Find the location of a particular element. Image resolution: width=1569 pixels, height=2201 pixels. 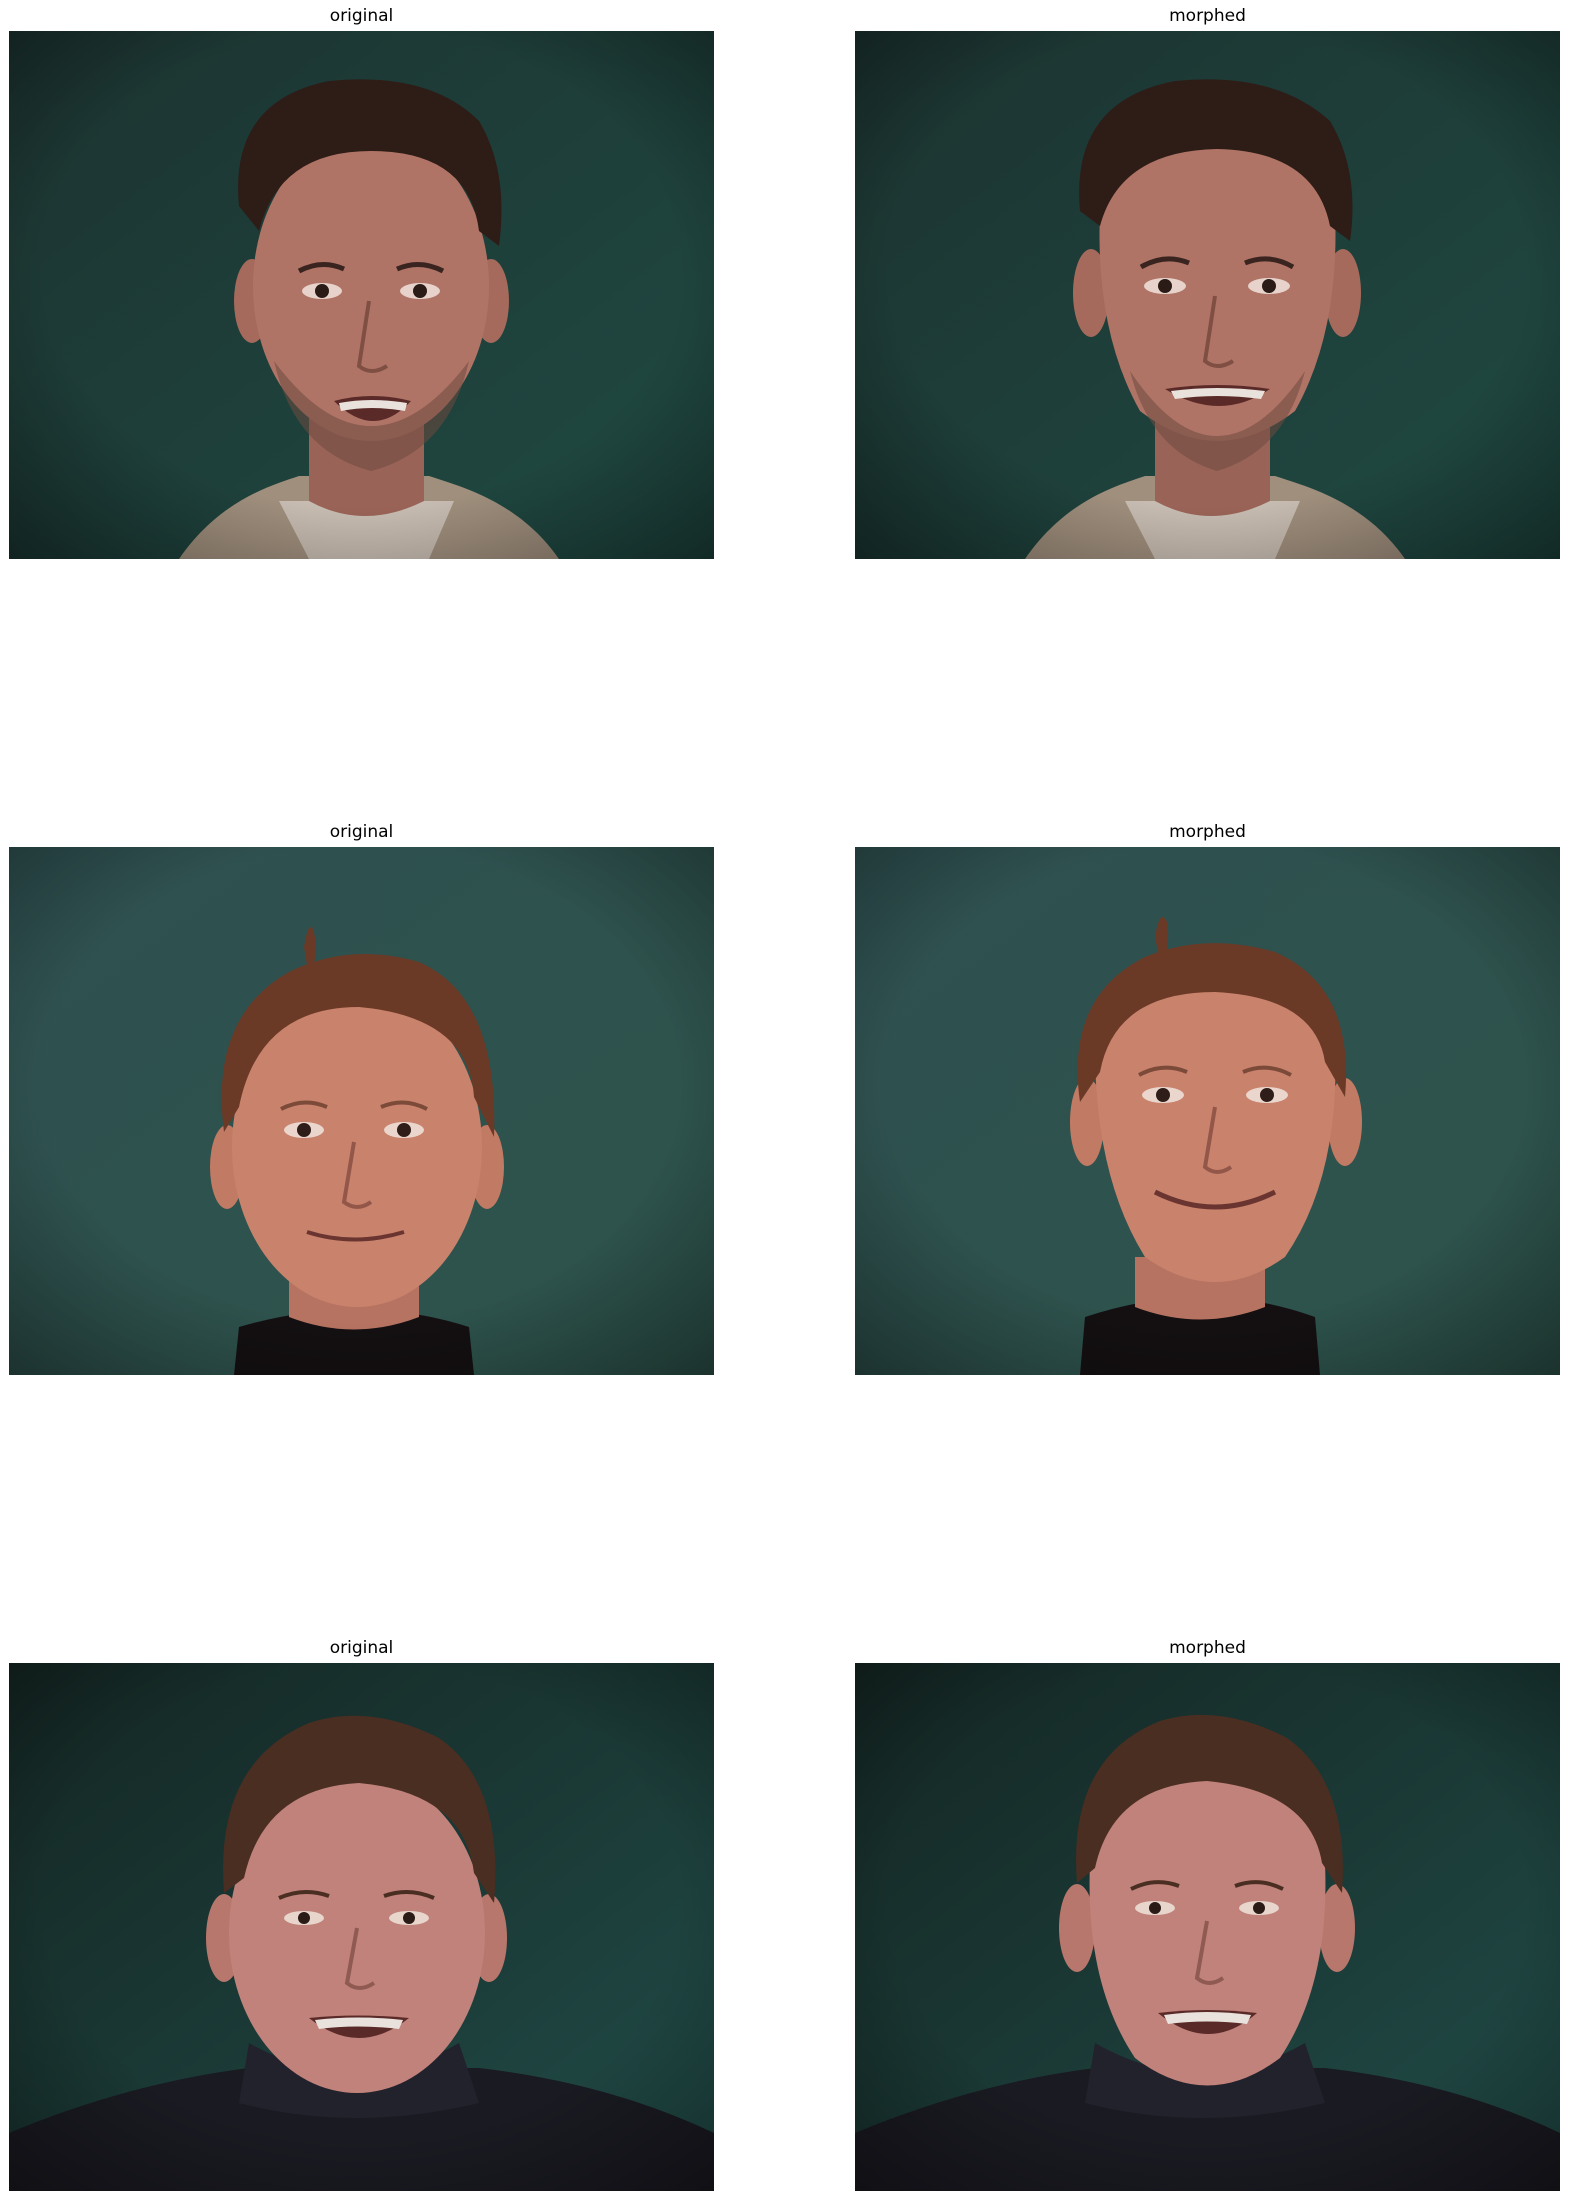

panel-title-morphed-2: morphed is located at coordinates (1207, 832).